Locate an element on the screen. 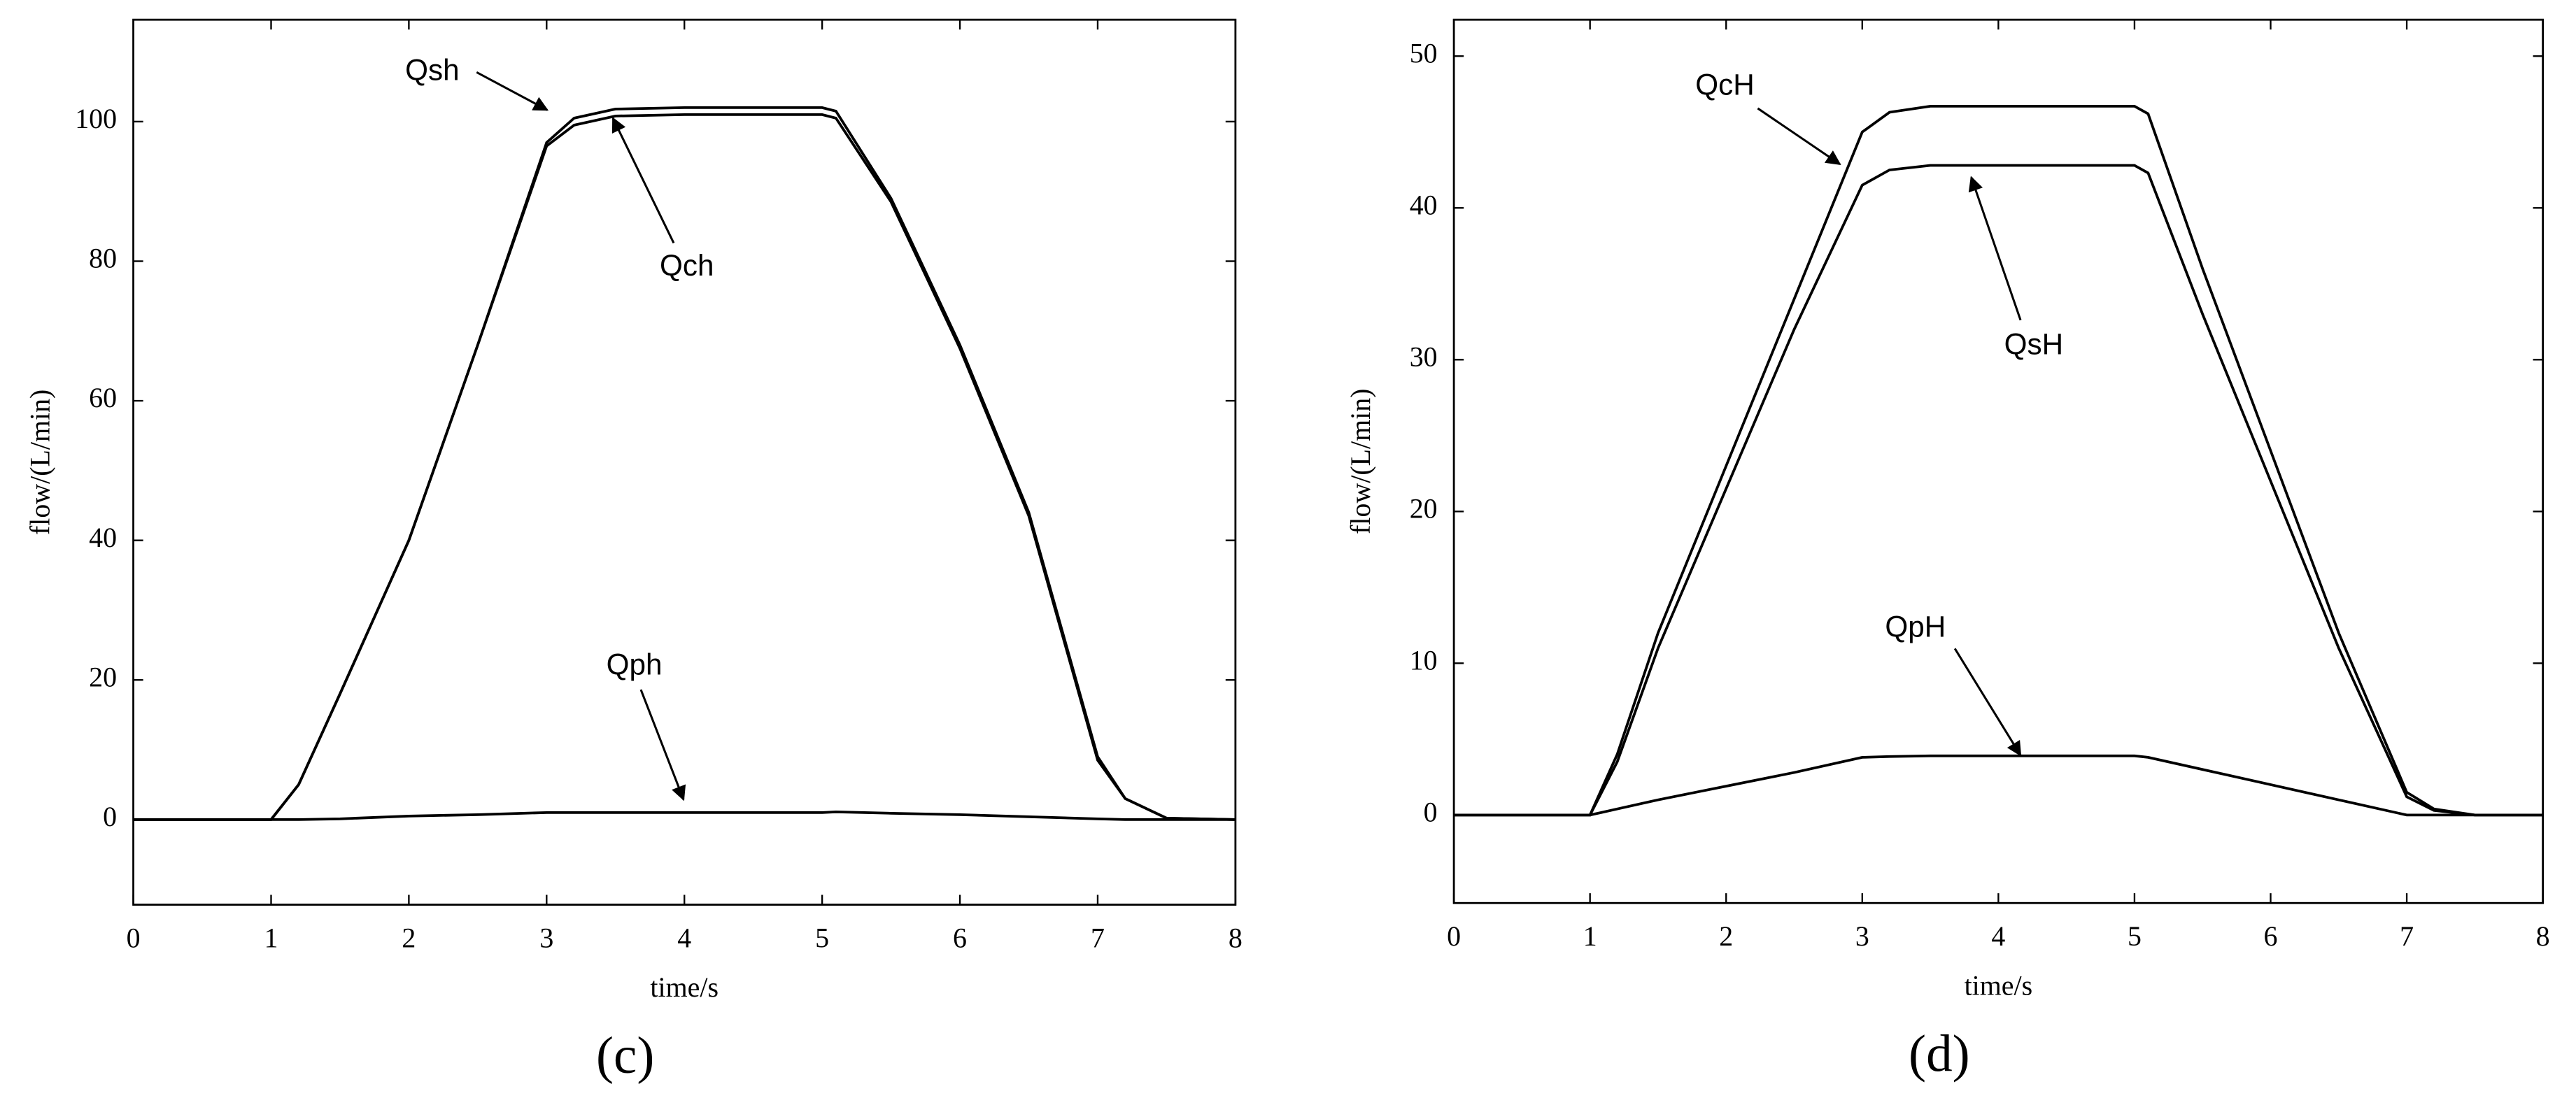  series-label: Qch is located at coordinates (687, 265).